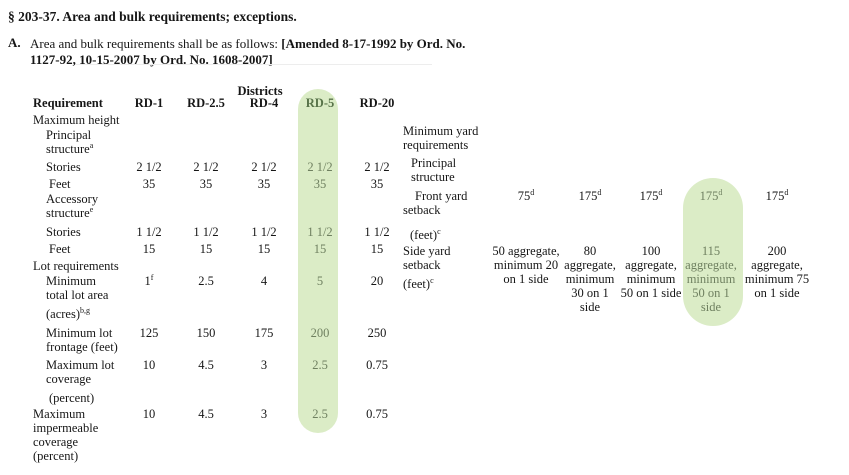 This screenshot has height=475, width=849. What do you see at coordinates (149, 280) in the screenshot?
I see `cell: 1f` at bounding box center [149, 280].